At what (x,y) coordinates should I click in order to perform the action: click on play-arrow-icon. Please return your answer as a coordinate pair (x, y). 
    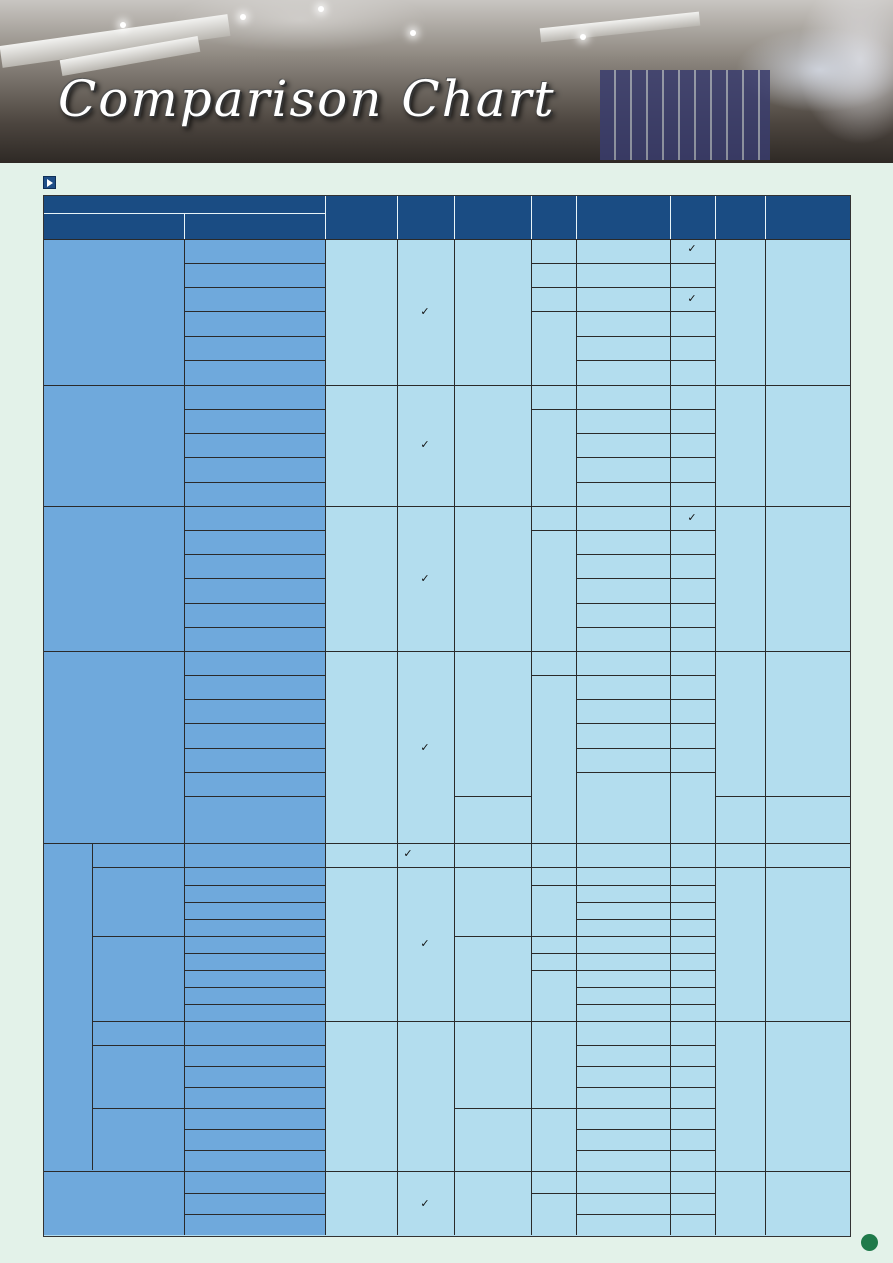
    Looking at the image, I should click on (49, 182).